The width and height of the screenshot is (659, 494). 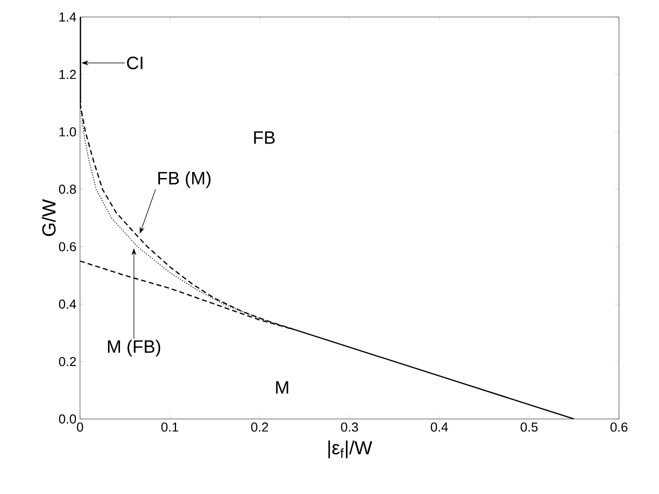 What do you see at coordinates (134, 348) in the screenshot?
I see `annotation: M (FB)` at bounding box center [134, 348].